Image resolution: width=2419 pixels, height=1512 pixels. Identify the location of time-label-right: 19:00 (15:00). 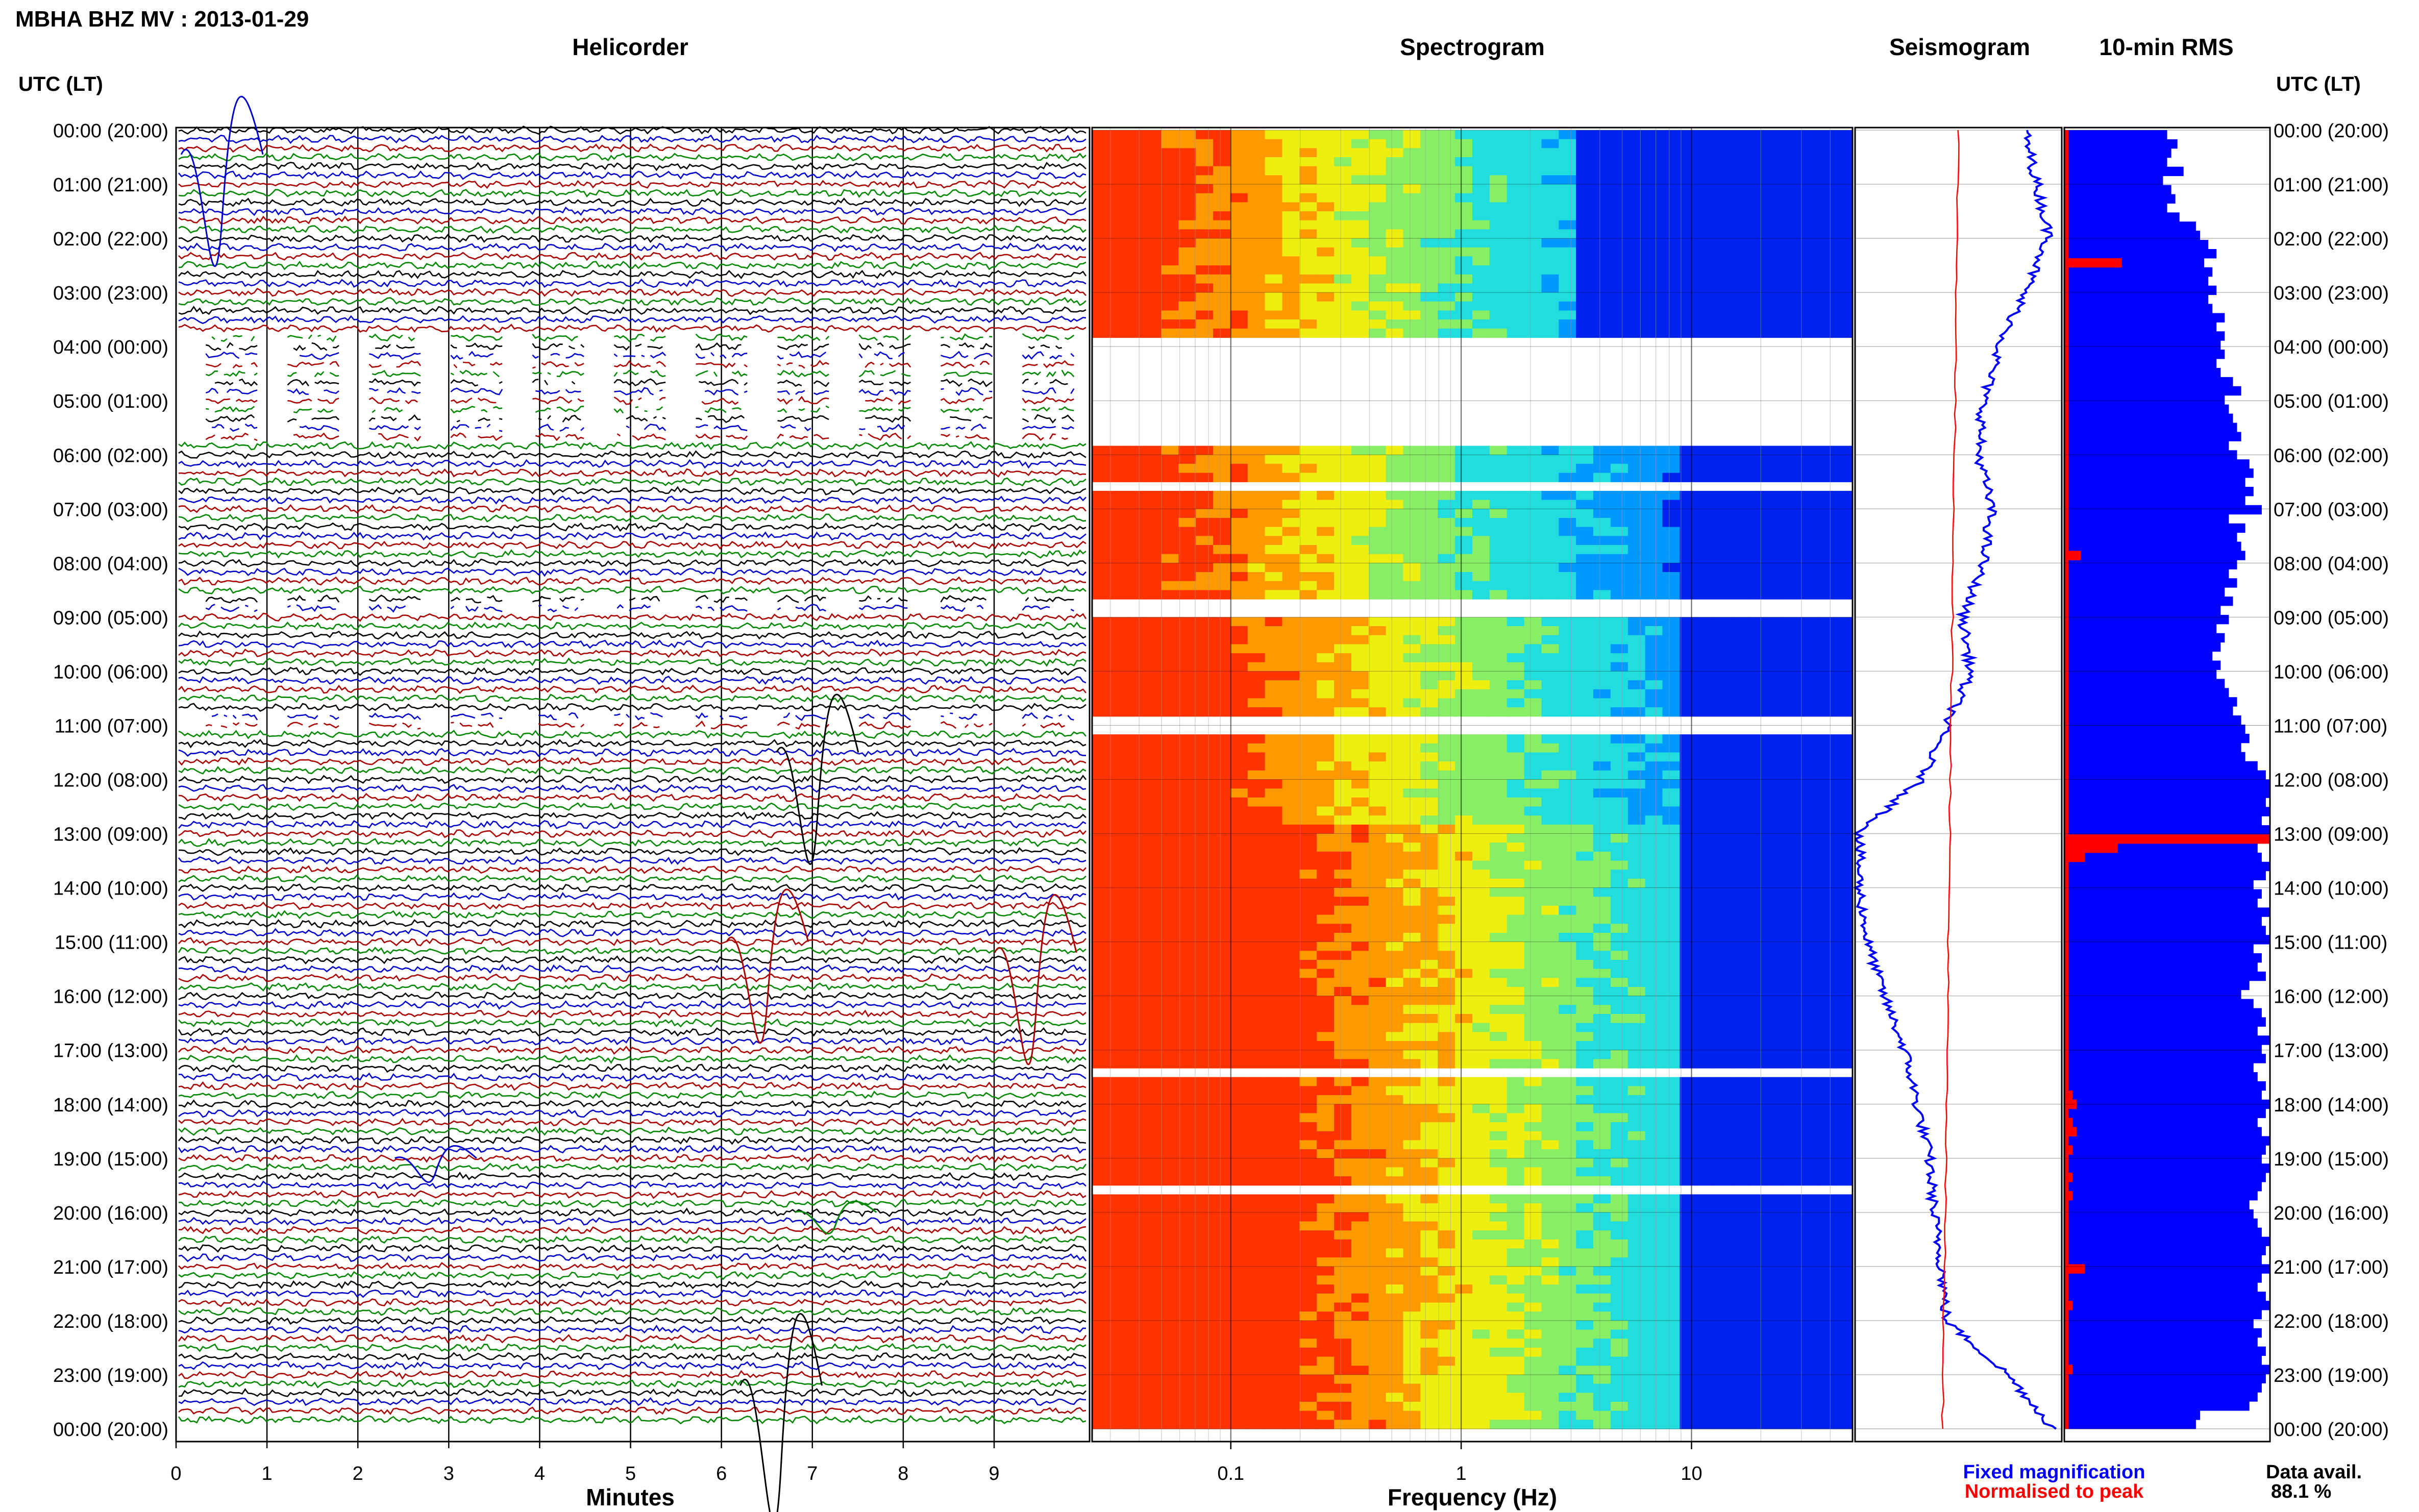
(2331, 1159).